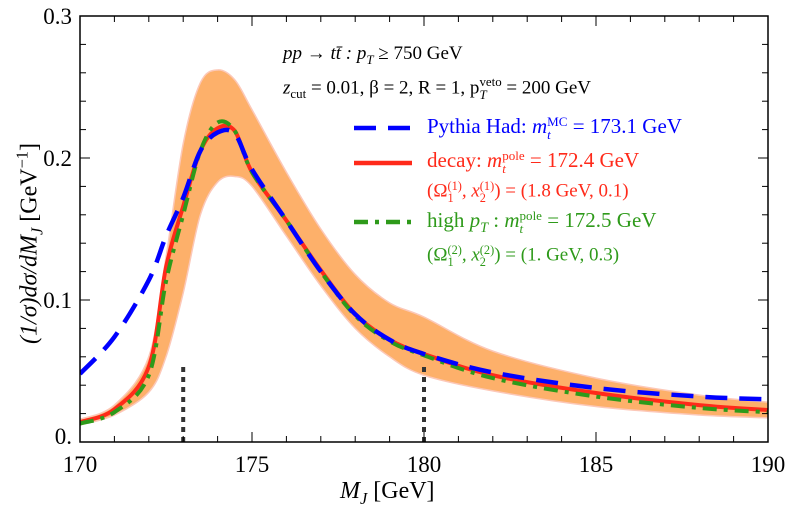  I want to click on y-axis-label-text: [GeV, so click(29, 198).